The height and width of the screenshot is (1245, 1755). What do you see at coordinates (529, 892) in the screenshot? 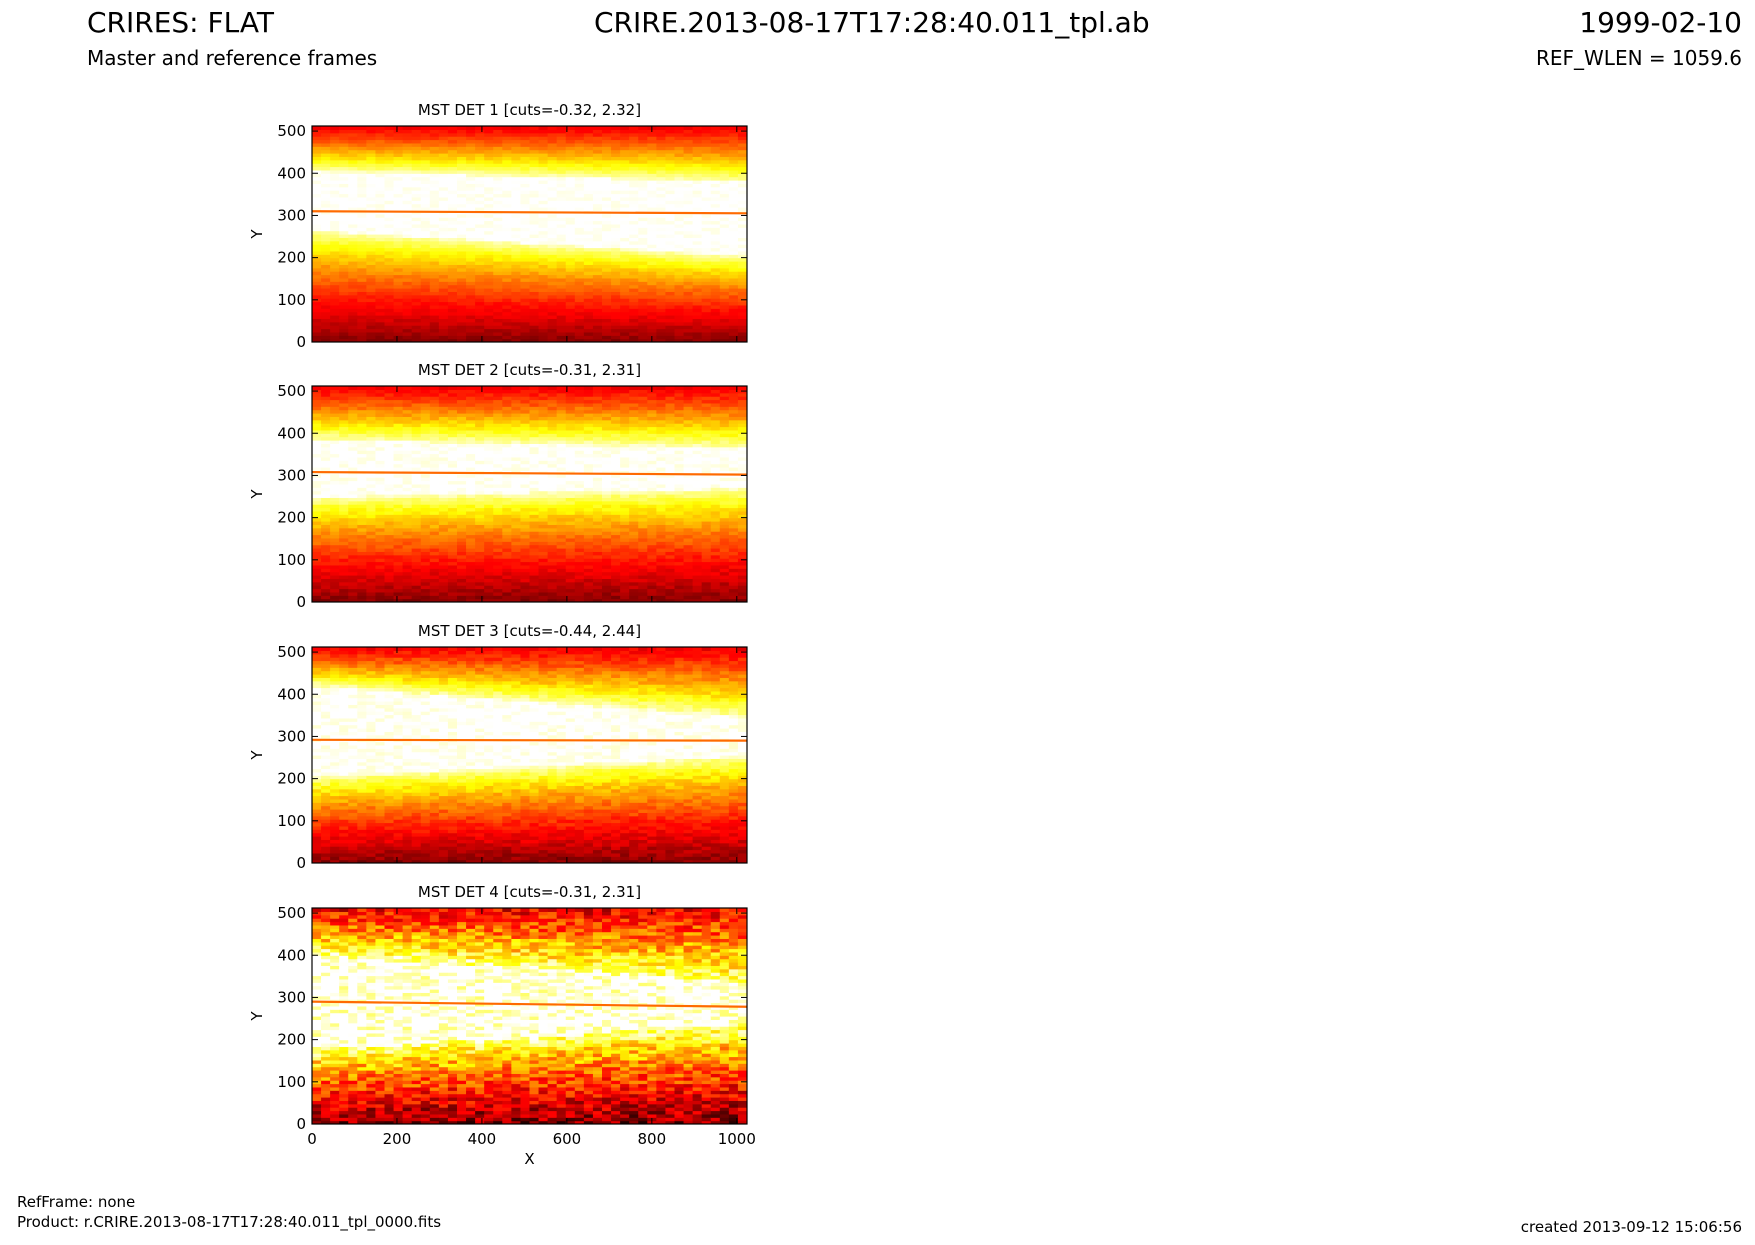
I see `panel-title: MST DET 4 [cuts=-0.31, 2.31]` at bounding box center [529, 892].